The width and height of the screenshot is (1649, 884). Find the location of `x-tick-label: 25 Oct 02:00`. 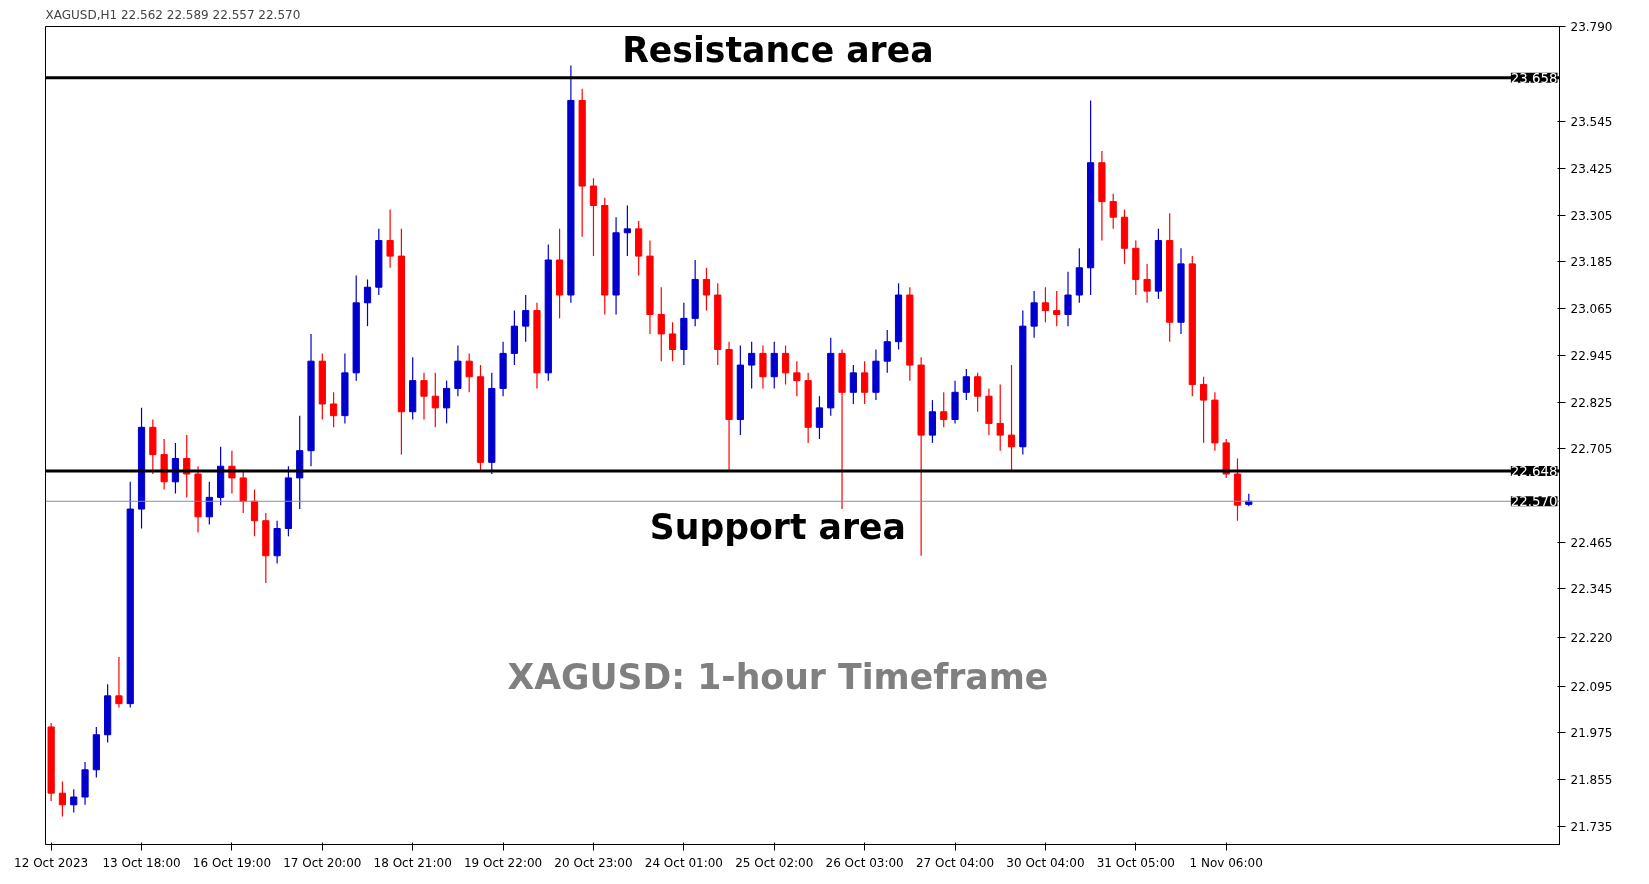

x-tick-label: 25 Oct 02:00 is located at coordinates (774, 862).